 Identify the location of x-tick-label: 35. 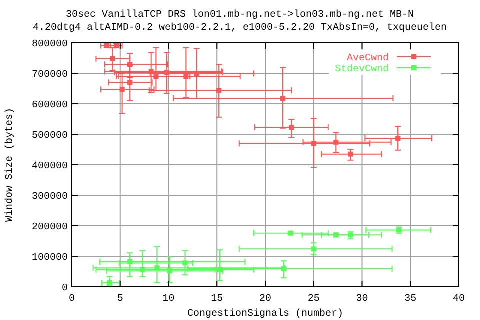
(410, 299).